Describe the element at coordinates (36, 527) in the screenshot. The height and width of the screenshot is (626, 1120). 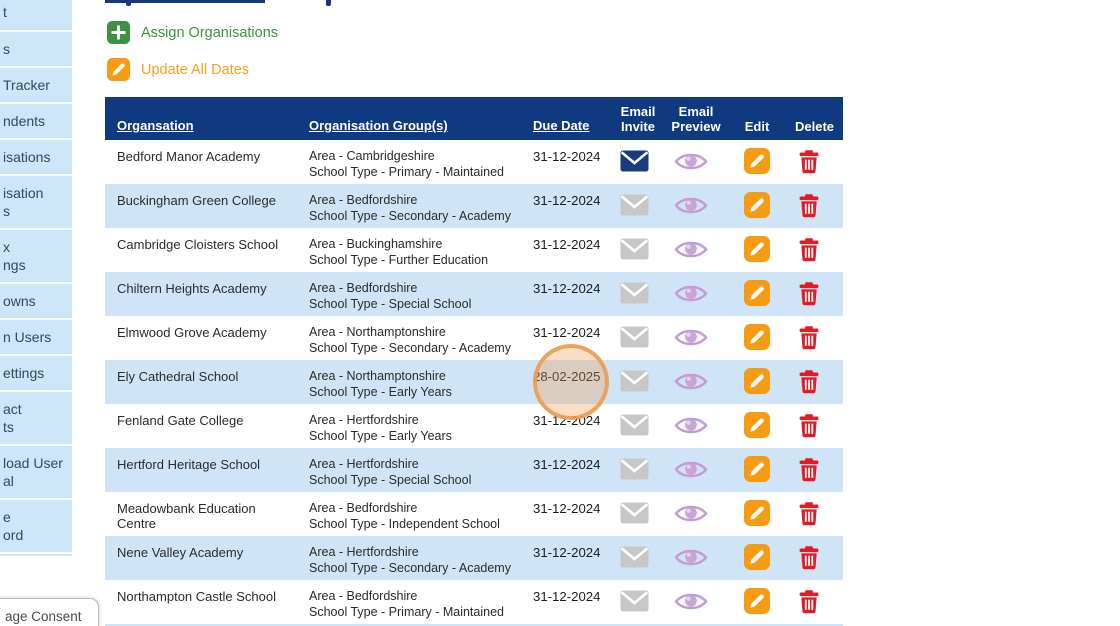
I see `sidebar-item: e ord` at that location.